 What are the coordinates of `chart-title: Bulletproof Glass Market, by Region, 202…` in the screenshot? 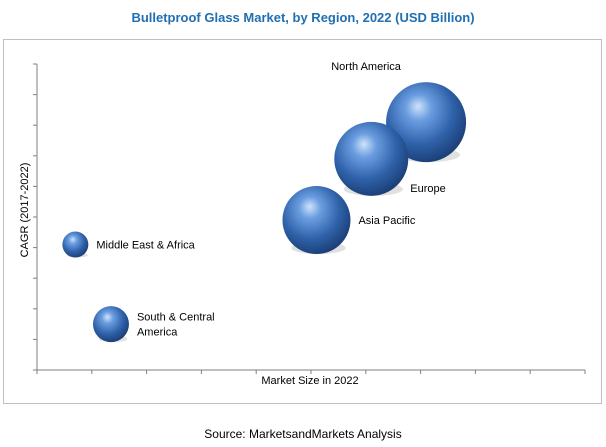 It's located at (303, 17).